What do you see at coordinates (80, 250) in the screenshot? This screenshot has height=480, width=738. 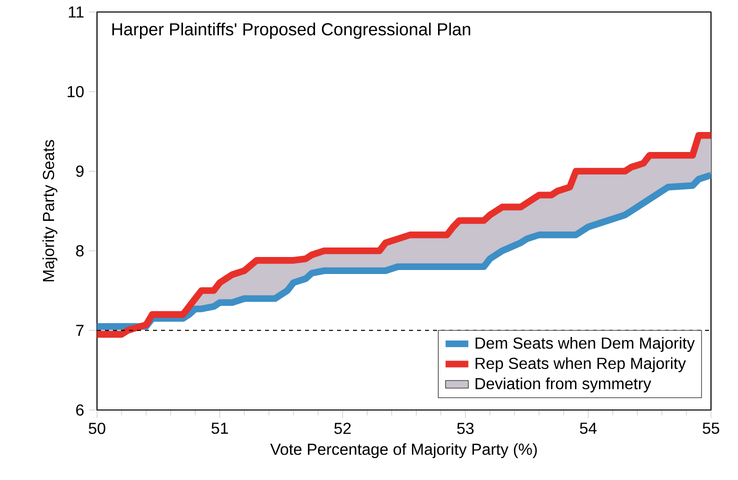 I see `y-tick-label: 8` at bounding box center [80, 250].